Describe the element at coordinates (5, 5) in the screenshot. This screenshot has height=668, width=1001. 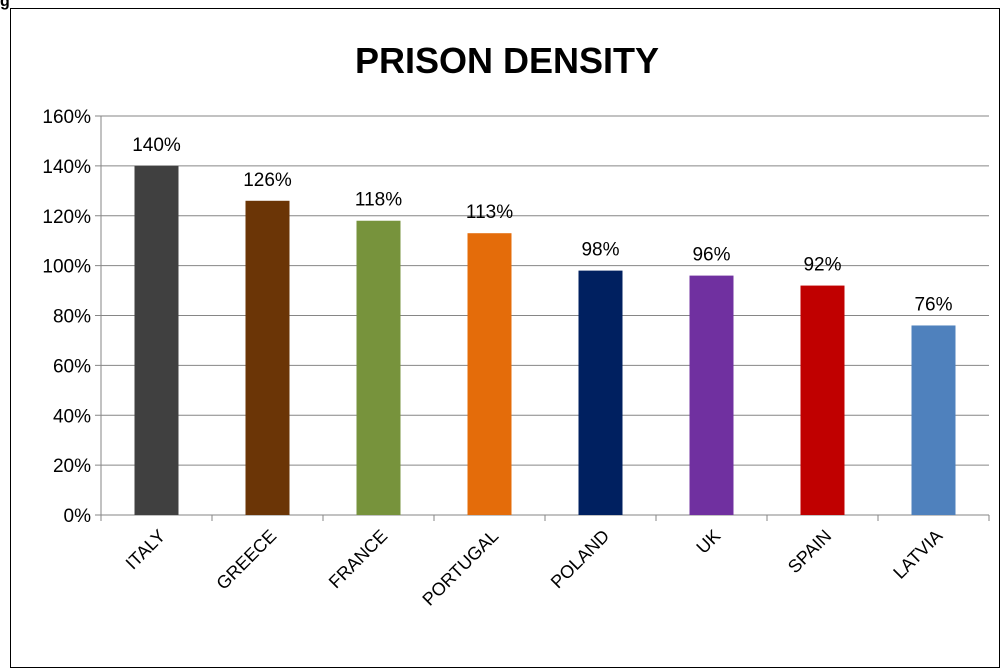
I see `page-fragment-text: g` at that location.